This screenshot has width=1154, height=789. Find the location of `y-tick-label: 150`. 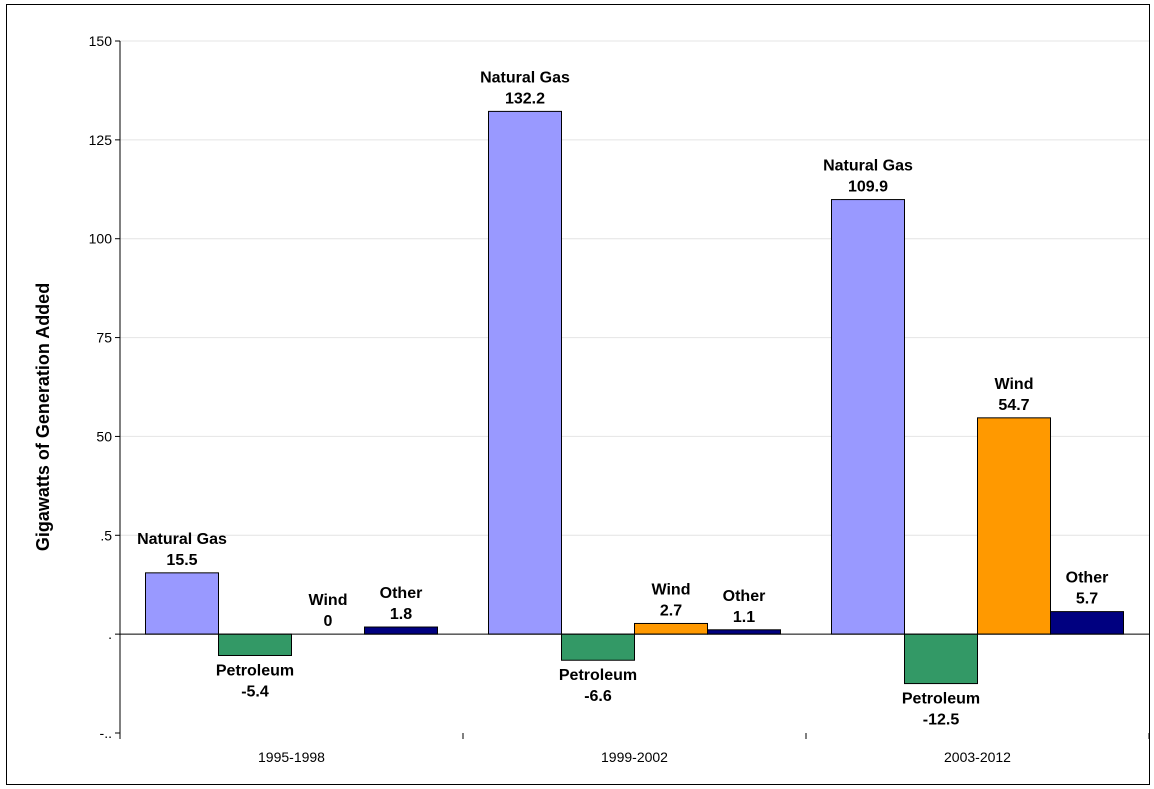

y-tick-label: 150 is located at coordinates (101, 41).